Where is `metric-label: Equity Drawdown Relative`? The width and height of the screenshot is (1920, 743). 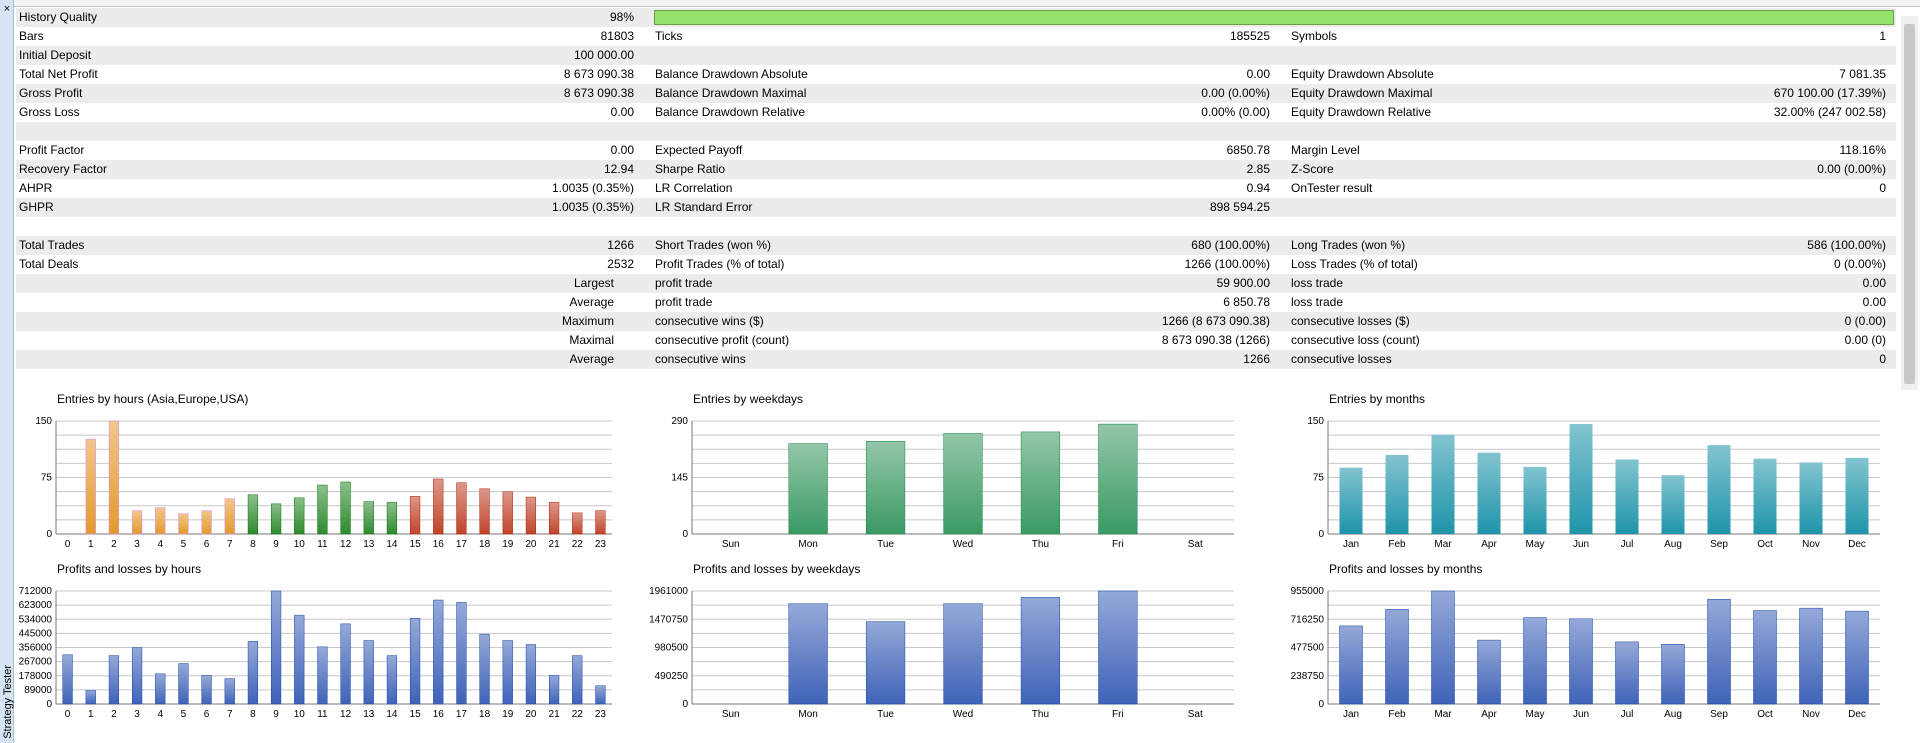 metric-label: Equity Drawdown Relative is located at coordinates (1361, 112).